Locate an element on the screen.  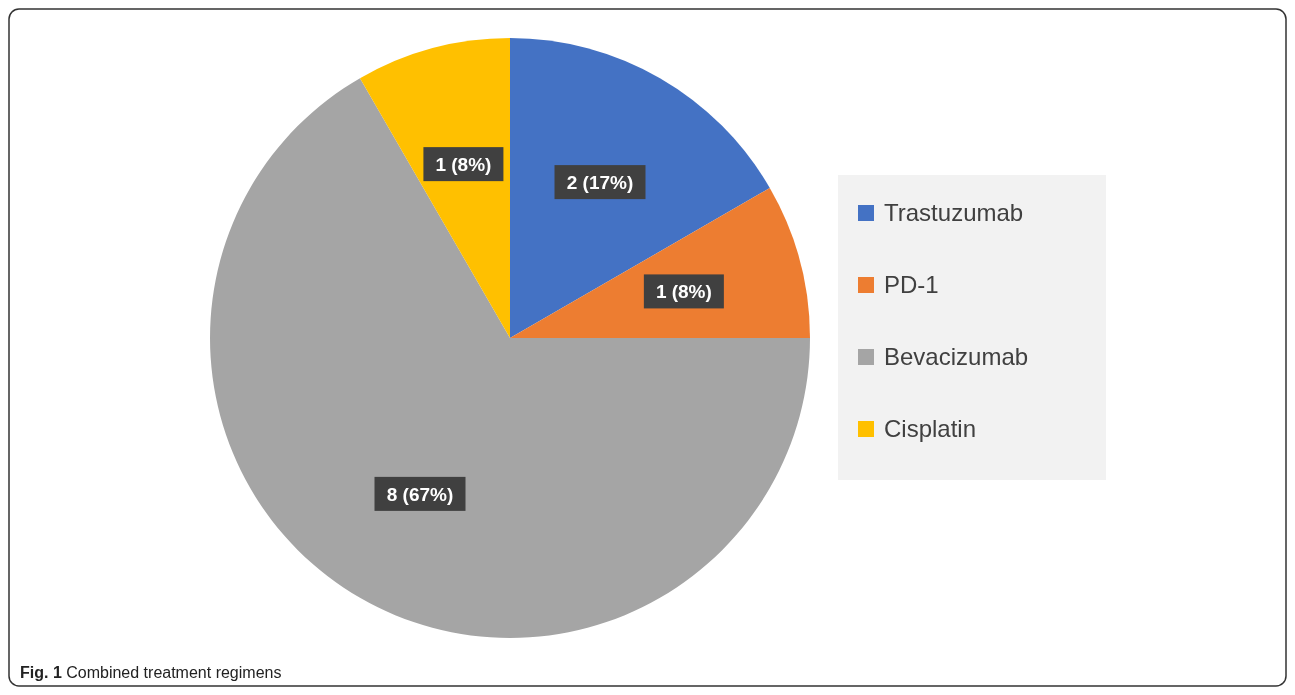
legend-label: Trastuzumab is located at coordinates (954, 213).